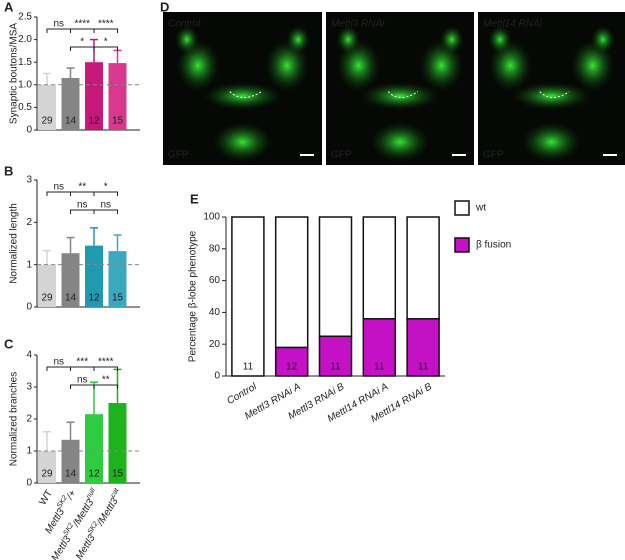 The height and width of the screenshot is (560, 625). Describe the element at coordinates (25, 62) in the screenshot. I see `y-tick-label: 1.5` at that location.